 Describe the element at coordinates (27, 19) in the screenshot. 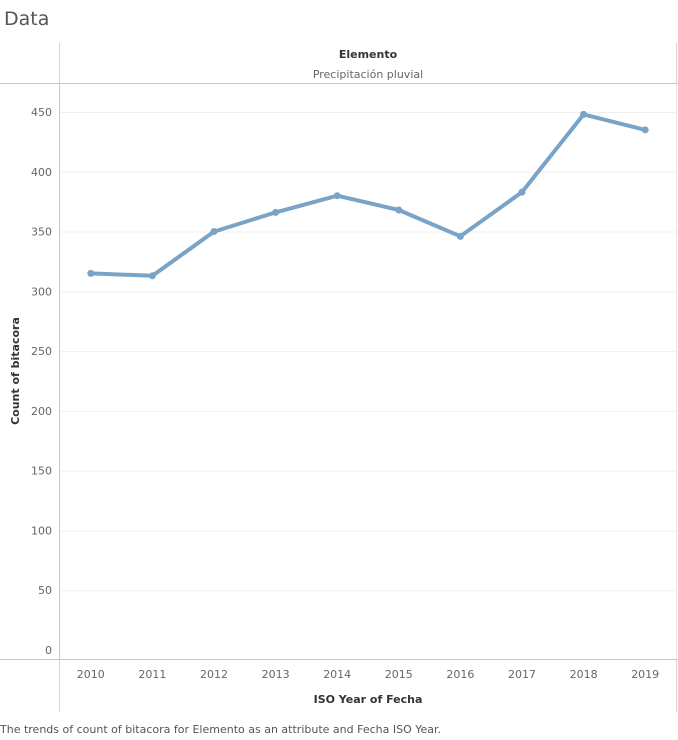

I see `sheet-title: Data` at that location.